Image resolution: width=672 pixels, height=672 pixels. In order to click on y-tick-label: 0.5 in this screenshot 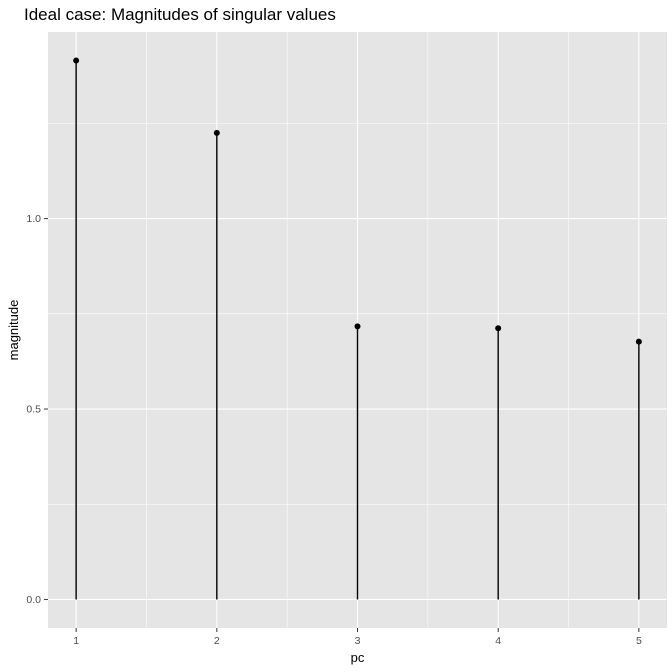, I will do `click(33, 410)`.